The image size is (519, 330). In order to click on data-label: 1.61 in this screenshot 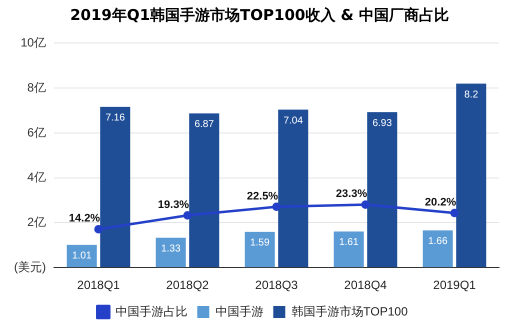, I will do `click(349, 242)`.